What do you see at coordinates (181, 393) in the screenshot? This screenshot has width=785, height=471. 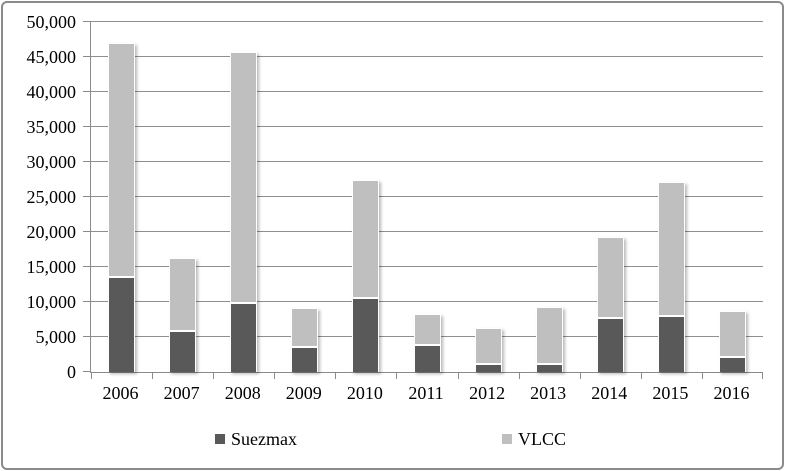 I see `x-axis-category-label: 2007` at bounding box center [181, 393].